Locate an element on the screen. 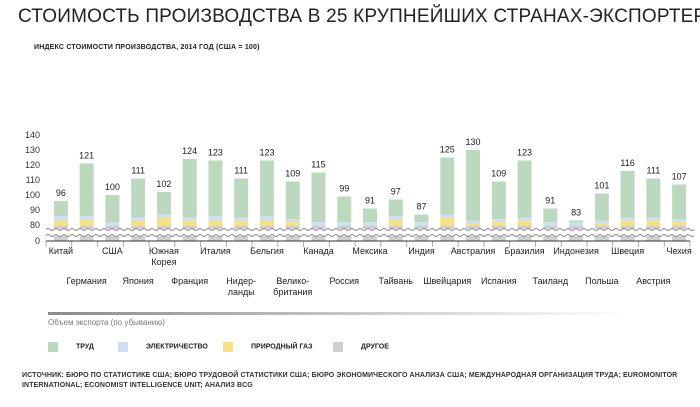  axis-break-band is located at coordinates (368, 232).